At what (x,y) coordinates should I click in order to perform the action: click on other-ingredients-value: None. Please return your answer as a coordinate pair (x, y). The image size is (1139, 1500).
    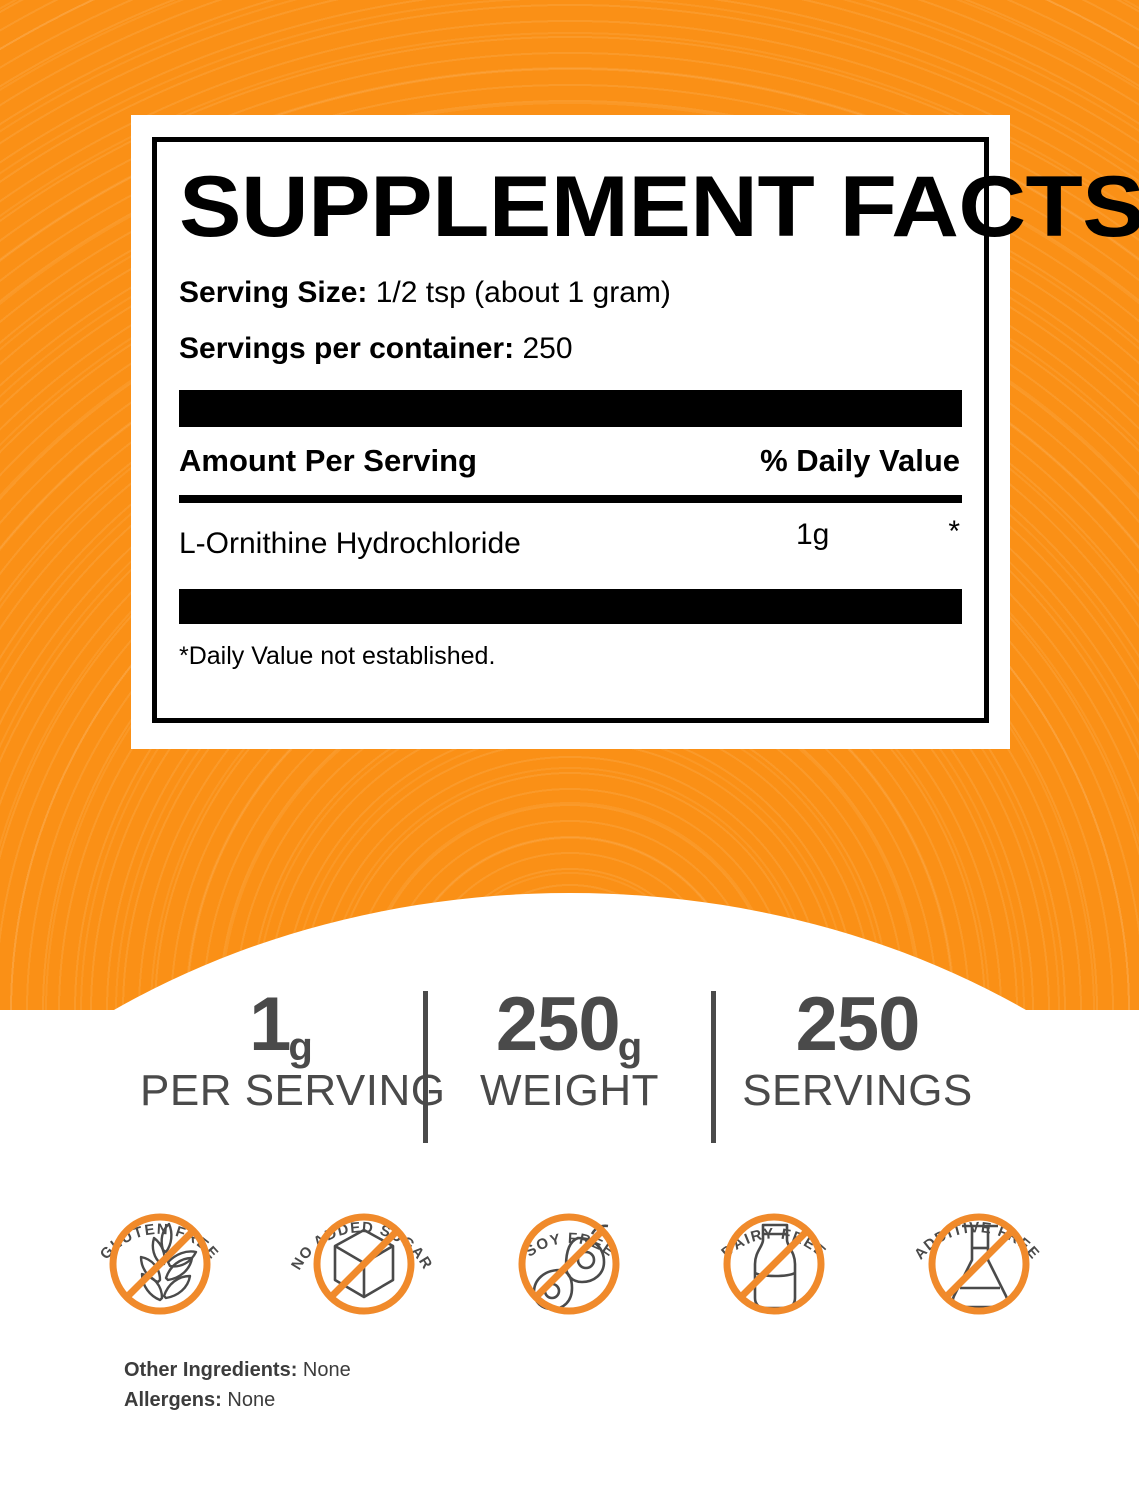
    Looking at the image, I should click on (326, 1370).